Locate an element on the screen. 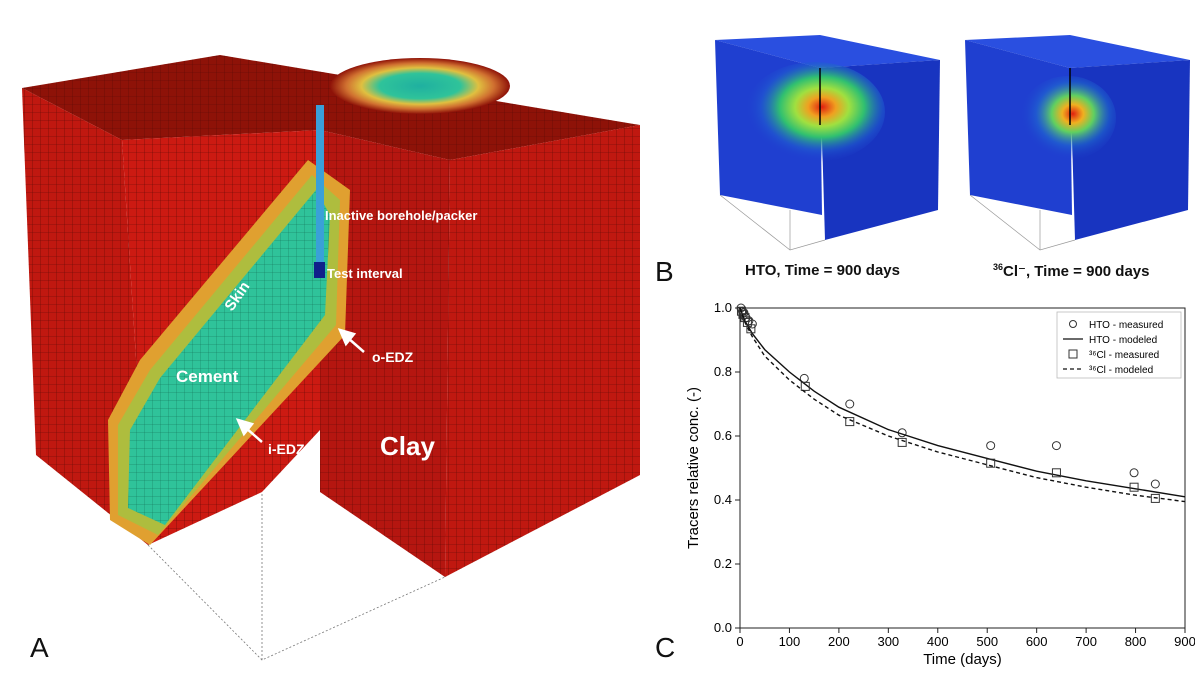 This screenshot has height=675, width=1200. caption-cl-tracer: Cl⁻ is located at coordinates (1014, 271).